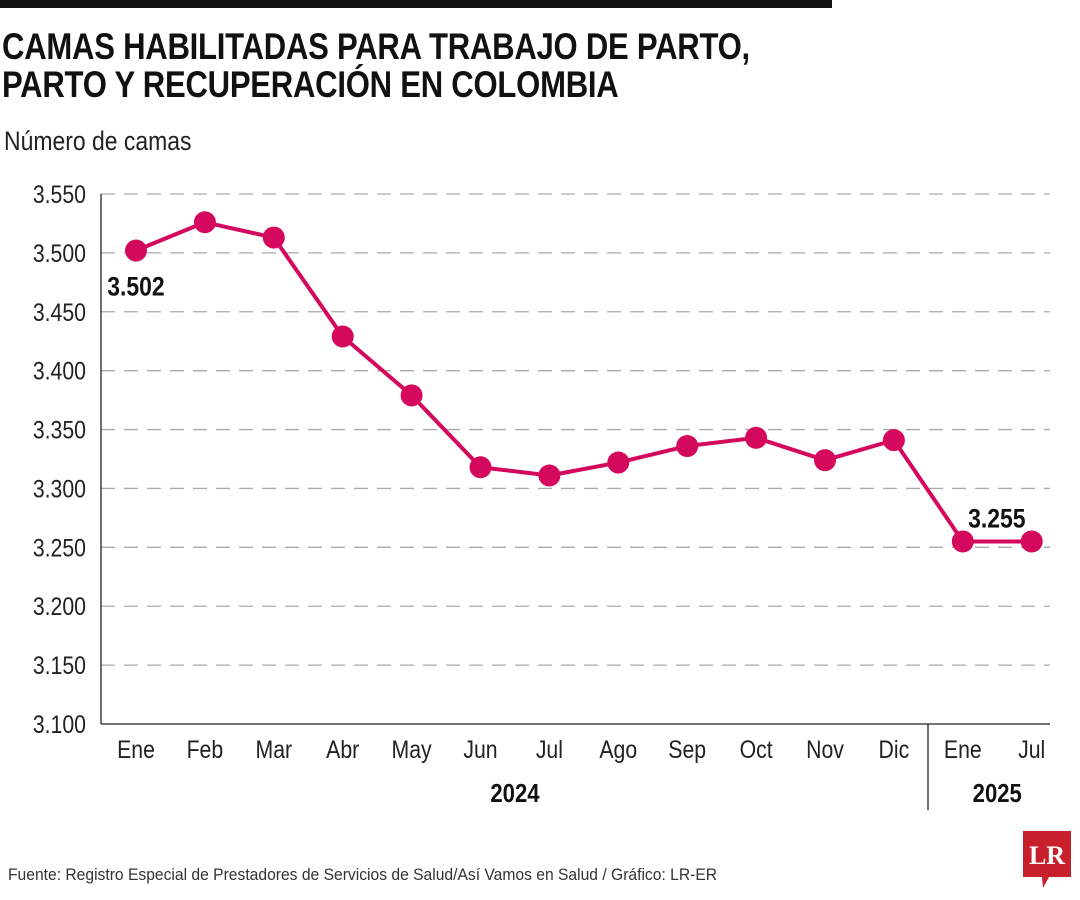 The image size is (1080, 900). I want to click on data-label: 3.502, so click(135, 287).